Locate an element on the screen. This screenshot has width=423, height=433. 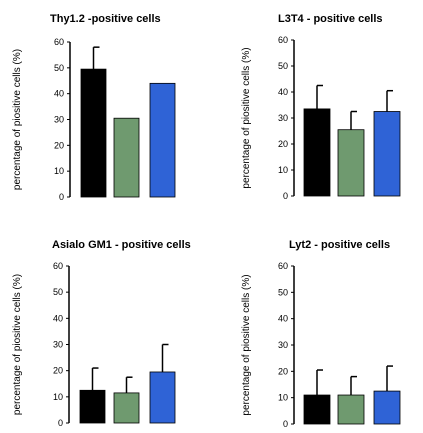
chart-title: Asialo GM1 - positive cells is located at coordinates (121, 245).